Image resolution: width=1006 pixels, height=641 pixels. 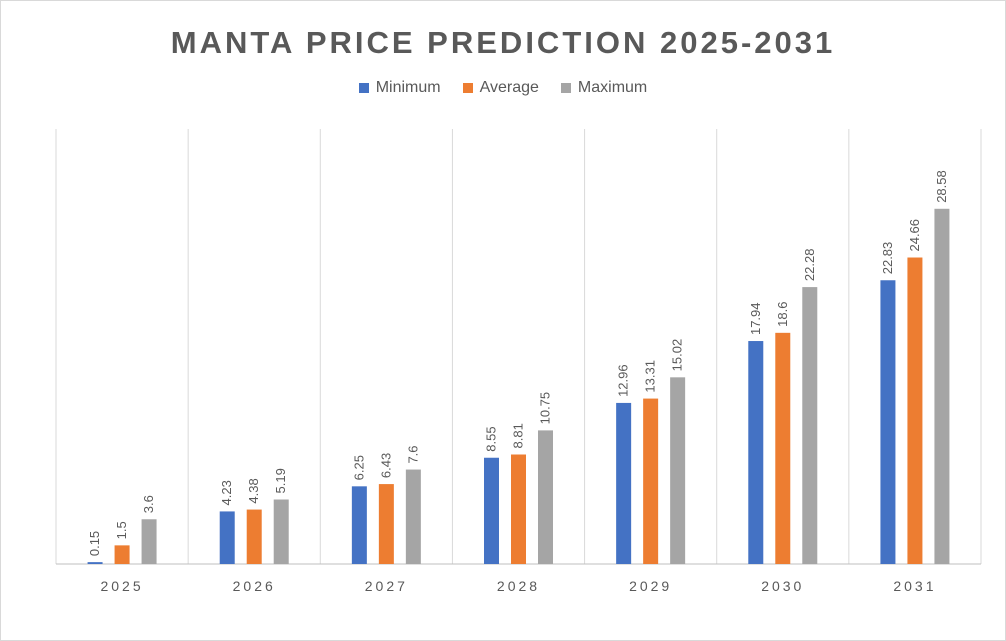 I want to click on data-label-maximum-2026: 5.19, so click(x=280, y=480).